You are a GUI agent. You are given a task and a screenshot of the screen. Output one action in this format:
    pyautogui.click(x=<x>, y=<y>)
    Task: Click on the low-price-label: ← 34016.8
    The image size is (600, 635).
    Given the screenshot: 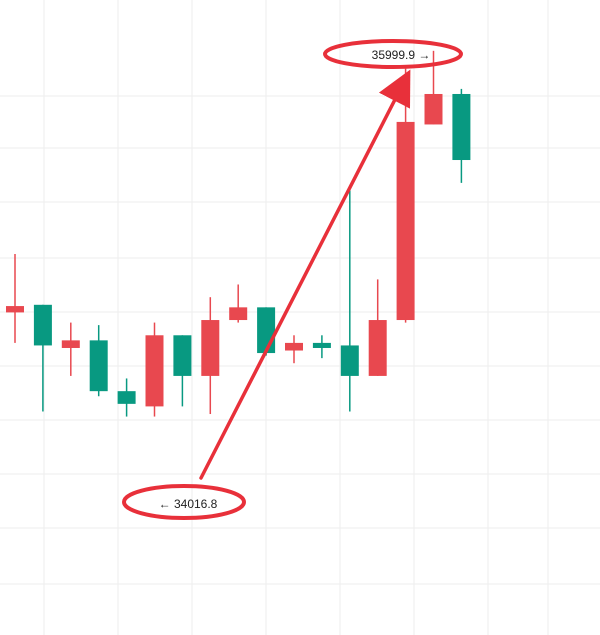 What is the action you would take?
    pyautogui.click(x=188, y=504)
    